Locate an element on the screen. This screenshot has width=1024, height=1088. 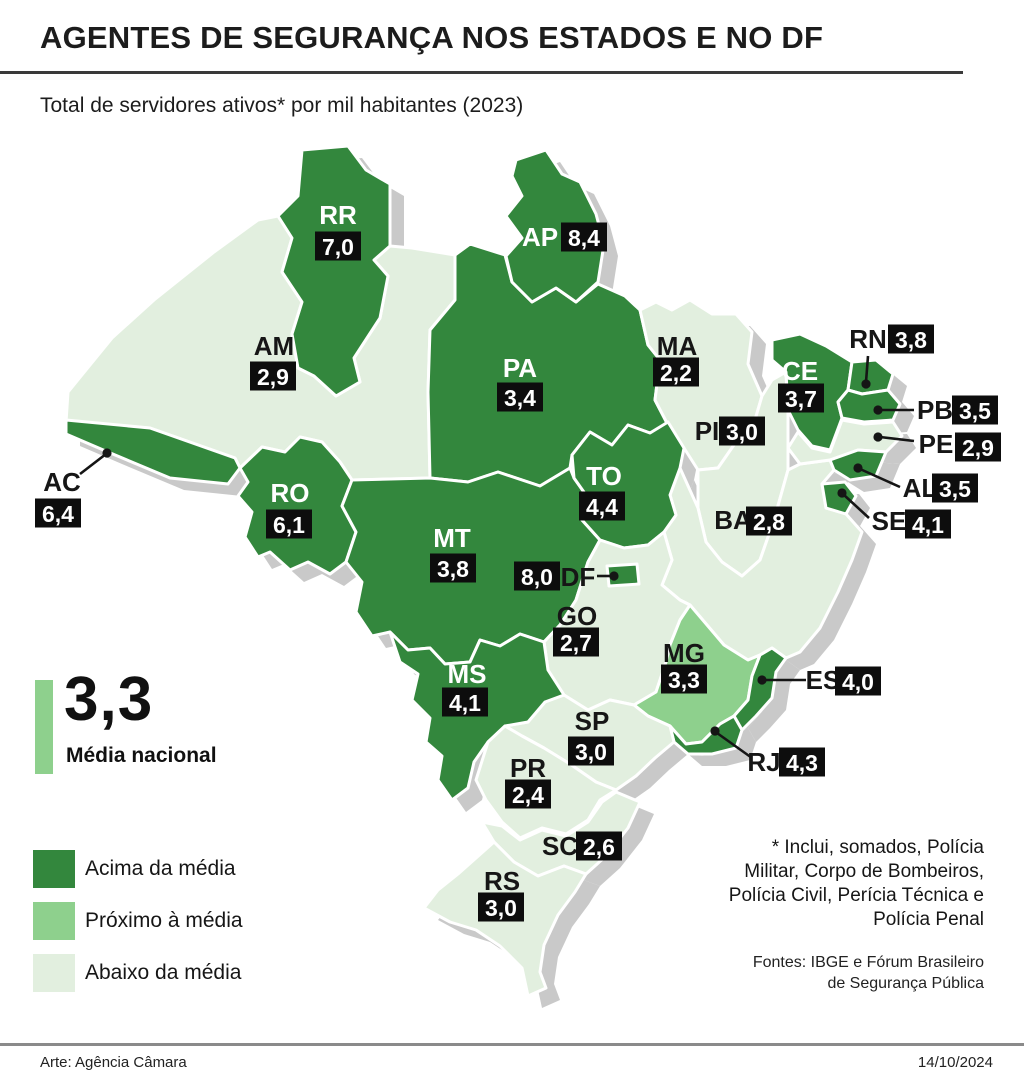
leader-line-AC is located at coordinates (93, 464).